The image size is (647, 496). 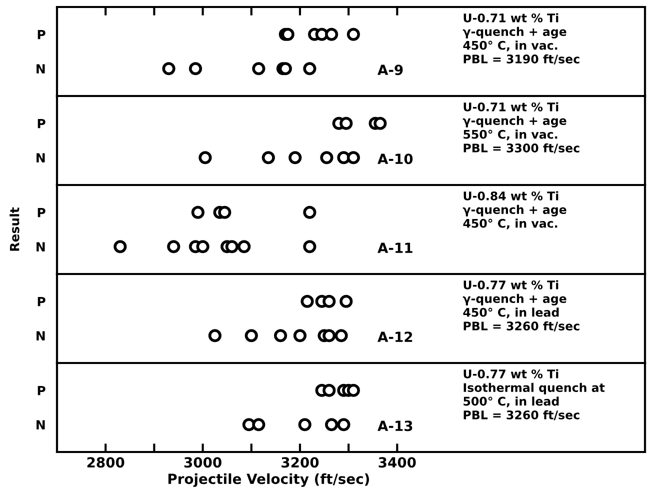 What do you see at coordinates (395, 337) in the screenshot?
I see `annotation: A-12` at bounding box center [395, 337].